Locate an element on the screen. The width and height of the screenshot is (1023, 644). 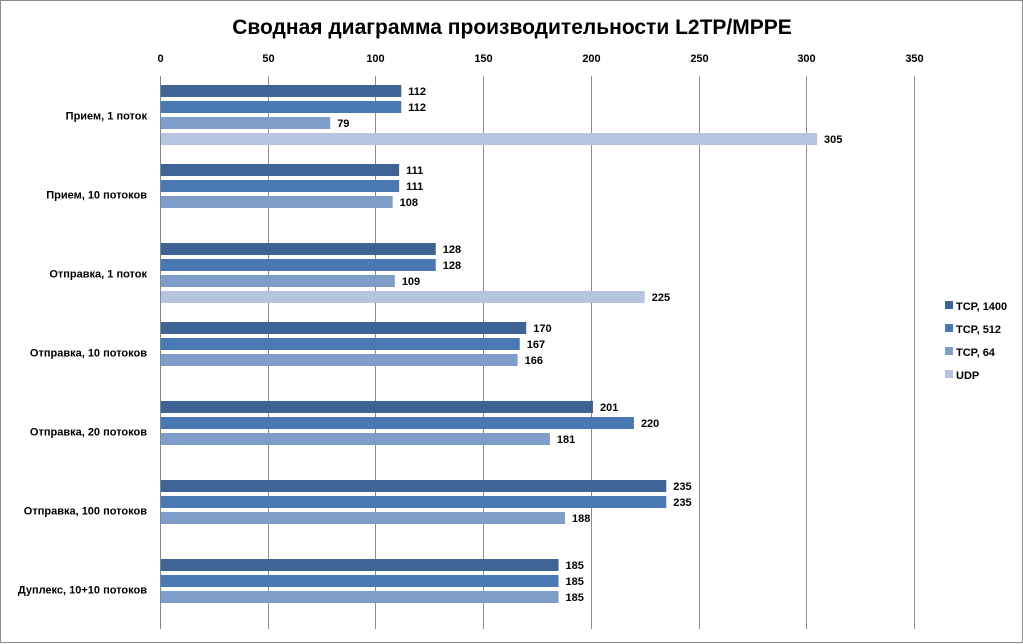
category-label: Отправка, 100 потоков is located at coordinates (85, 512).